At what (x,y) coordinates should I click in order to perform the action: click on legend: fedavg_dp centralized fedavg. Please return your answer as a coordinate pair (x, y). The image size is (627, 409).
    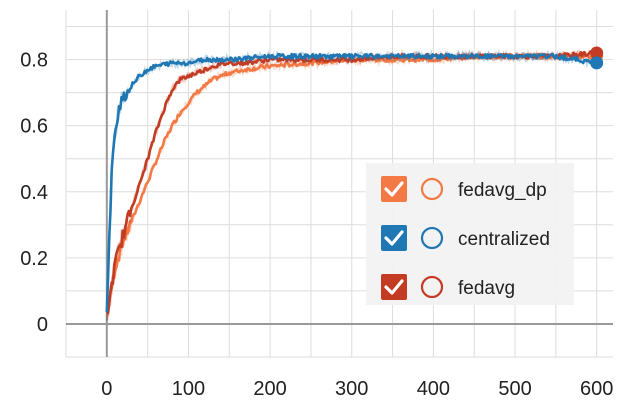
    Looking at the image, I should click on (470, 234).